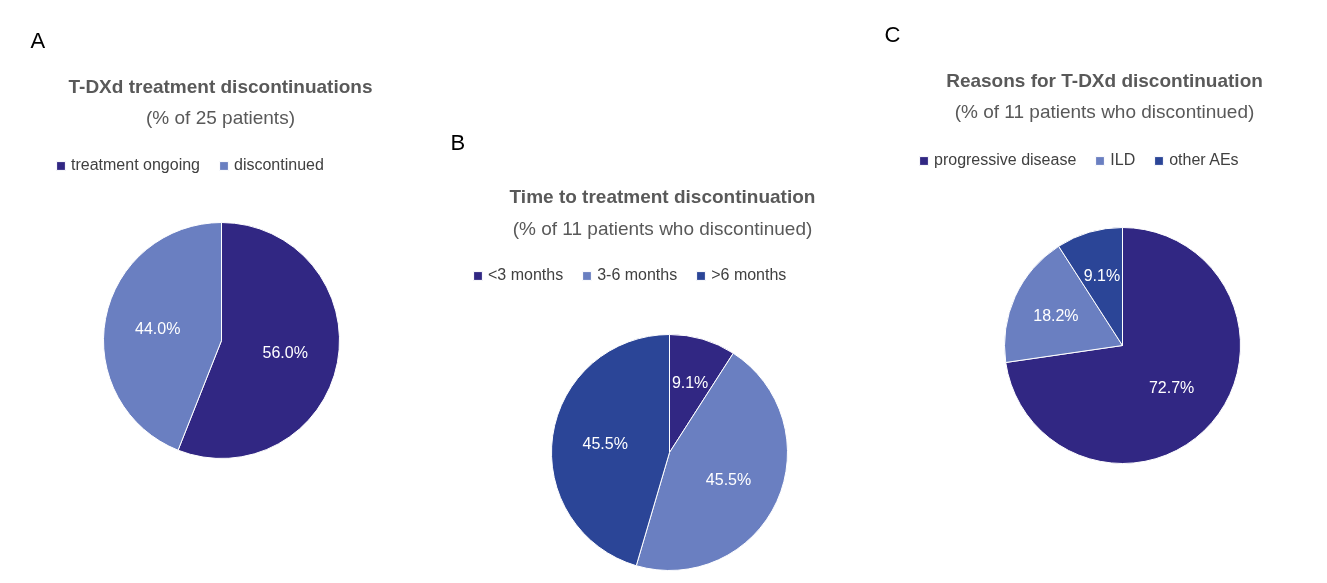 This screenshot has width=1327, height=583. What do you see at coordinates (662, 196) in the screenshot?
I see `chart-title: Time to treatment discontinuation` at bounding box center [662, 196].